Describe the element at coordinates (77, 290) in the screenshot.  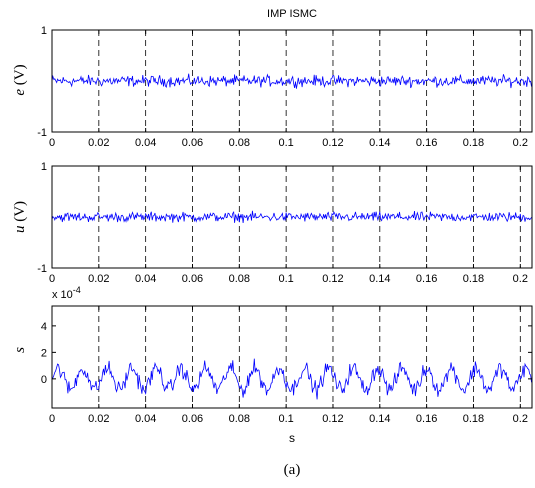
I see `exponent-power: -4` at that location.